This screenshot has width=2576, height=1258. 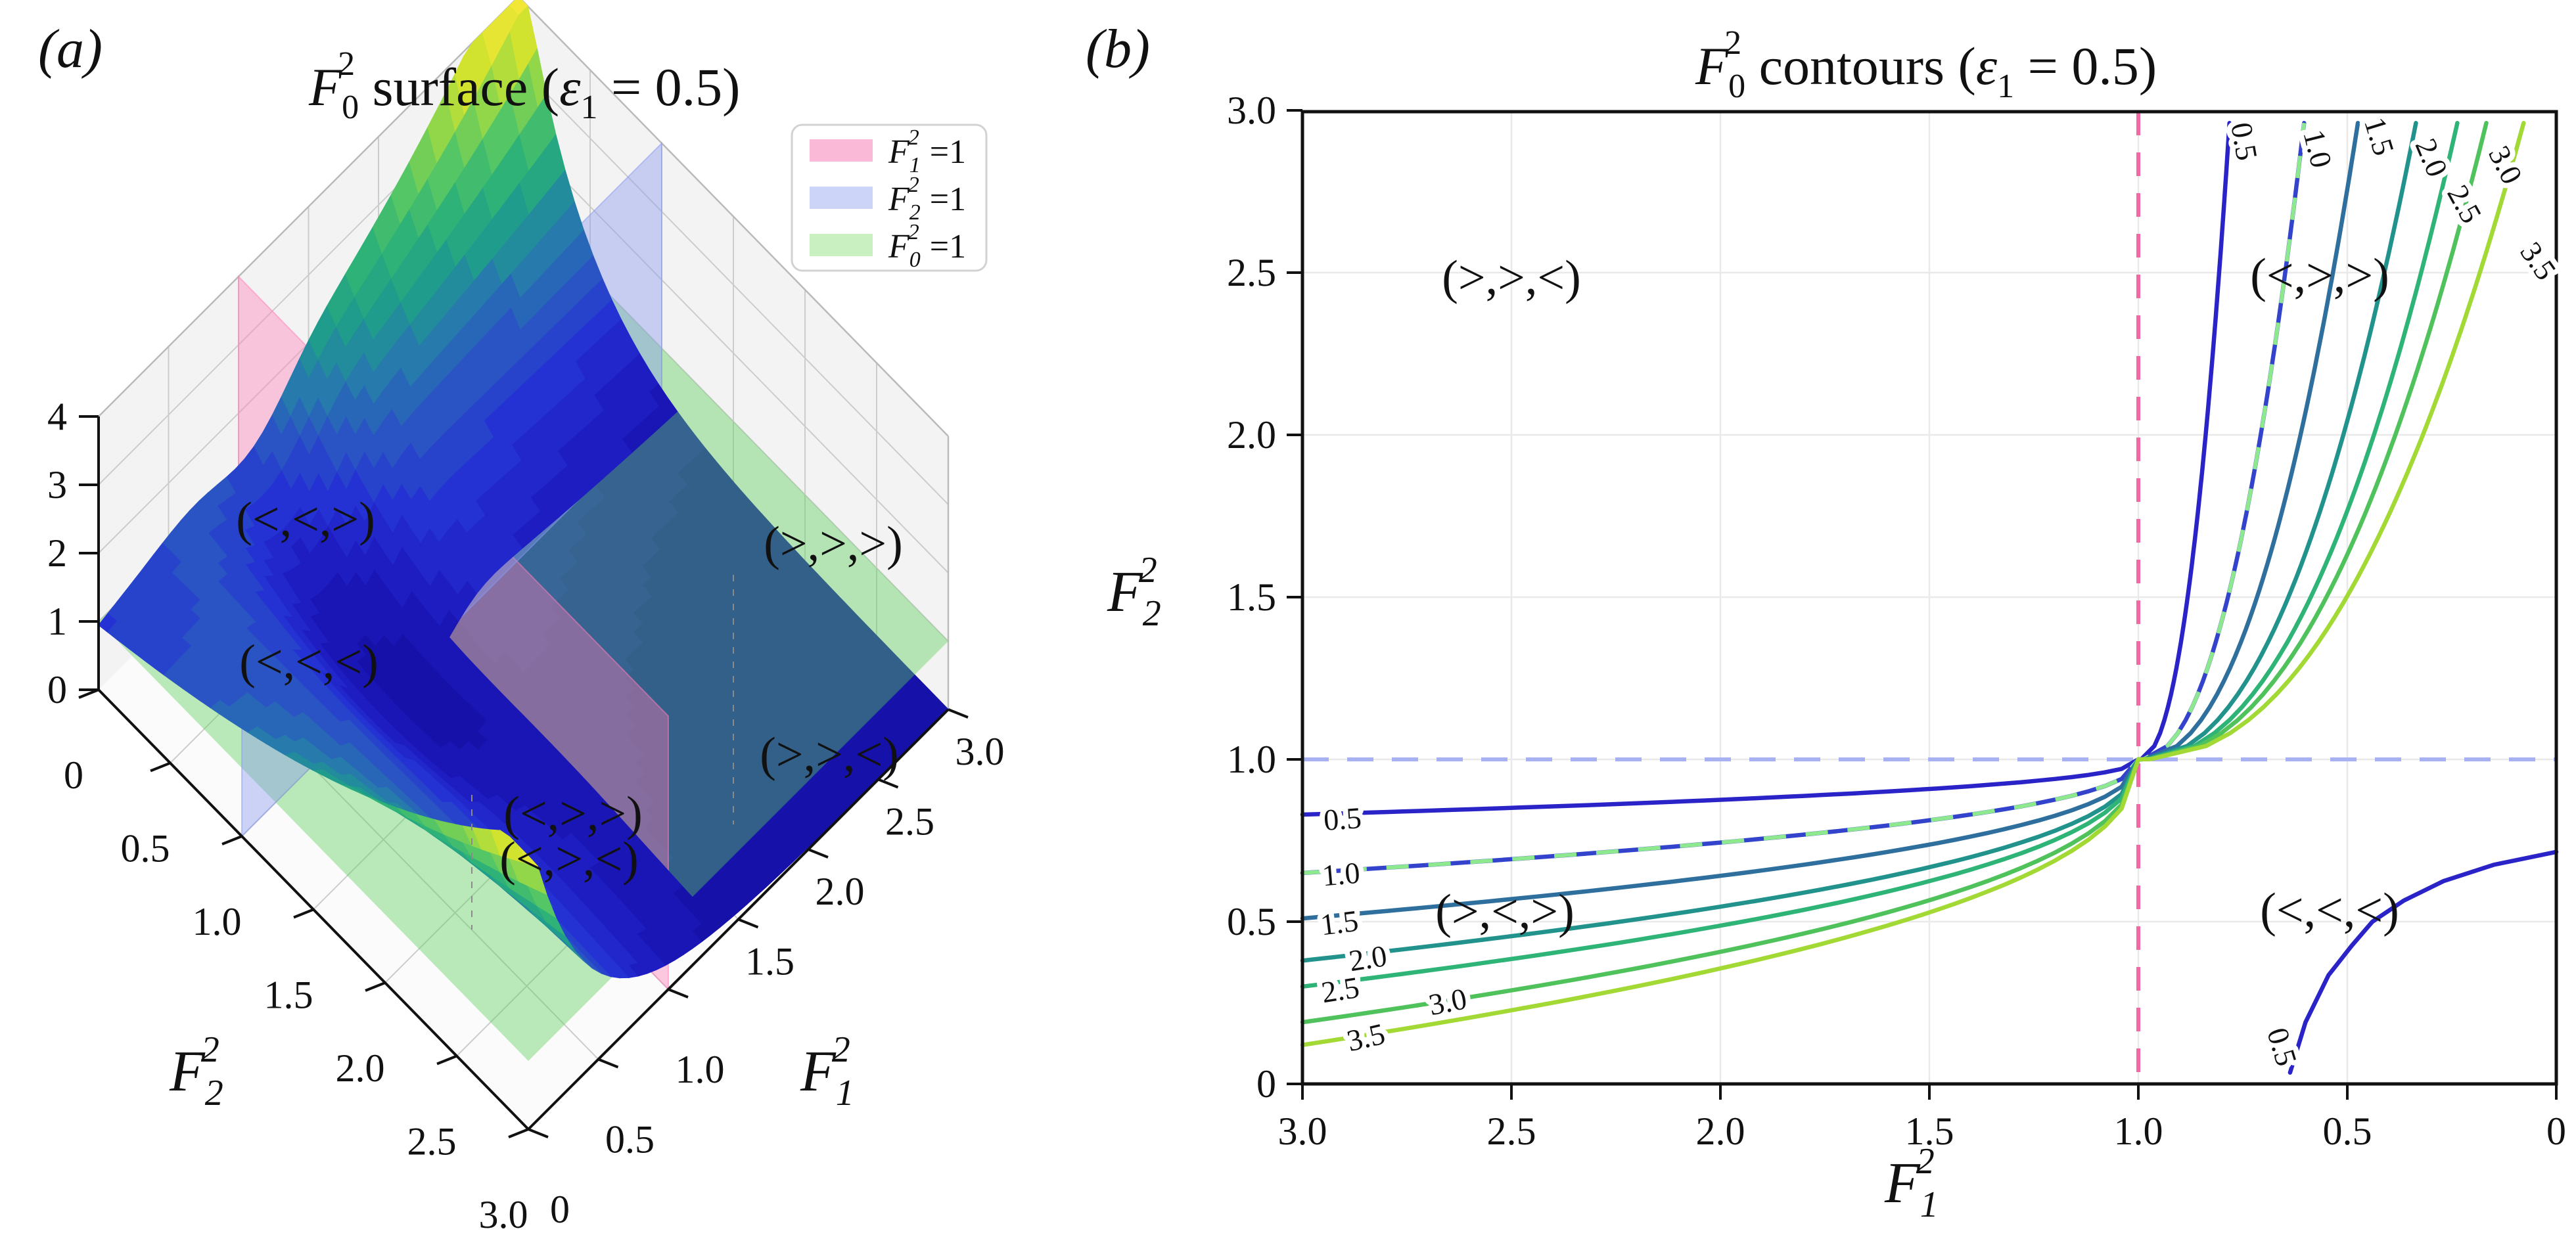 I want to click on f2-tick-label: 0, so click(x=73, y=775).